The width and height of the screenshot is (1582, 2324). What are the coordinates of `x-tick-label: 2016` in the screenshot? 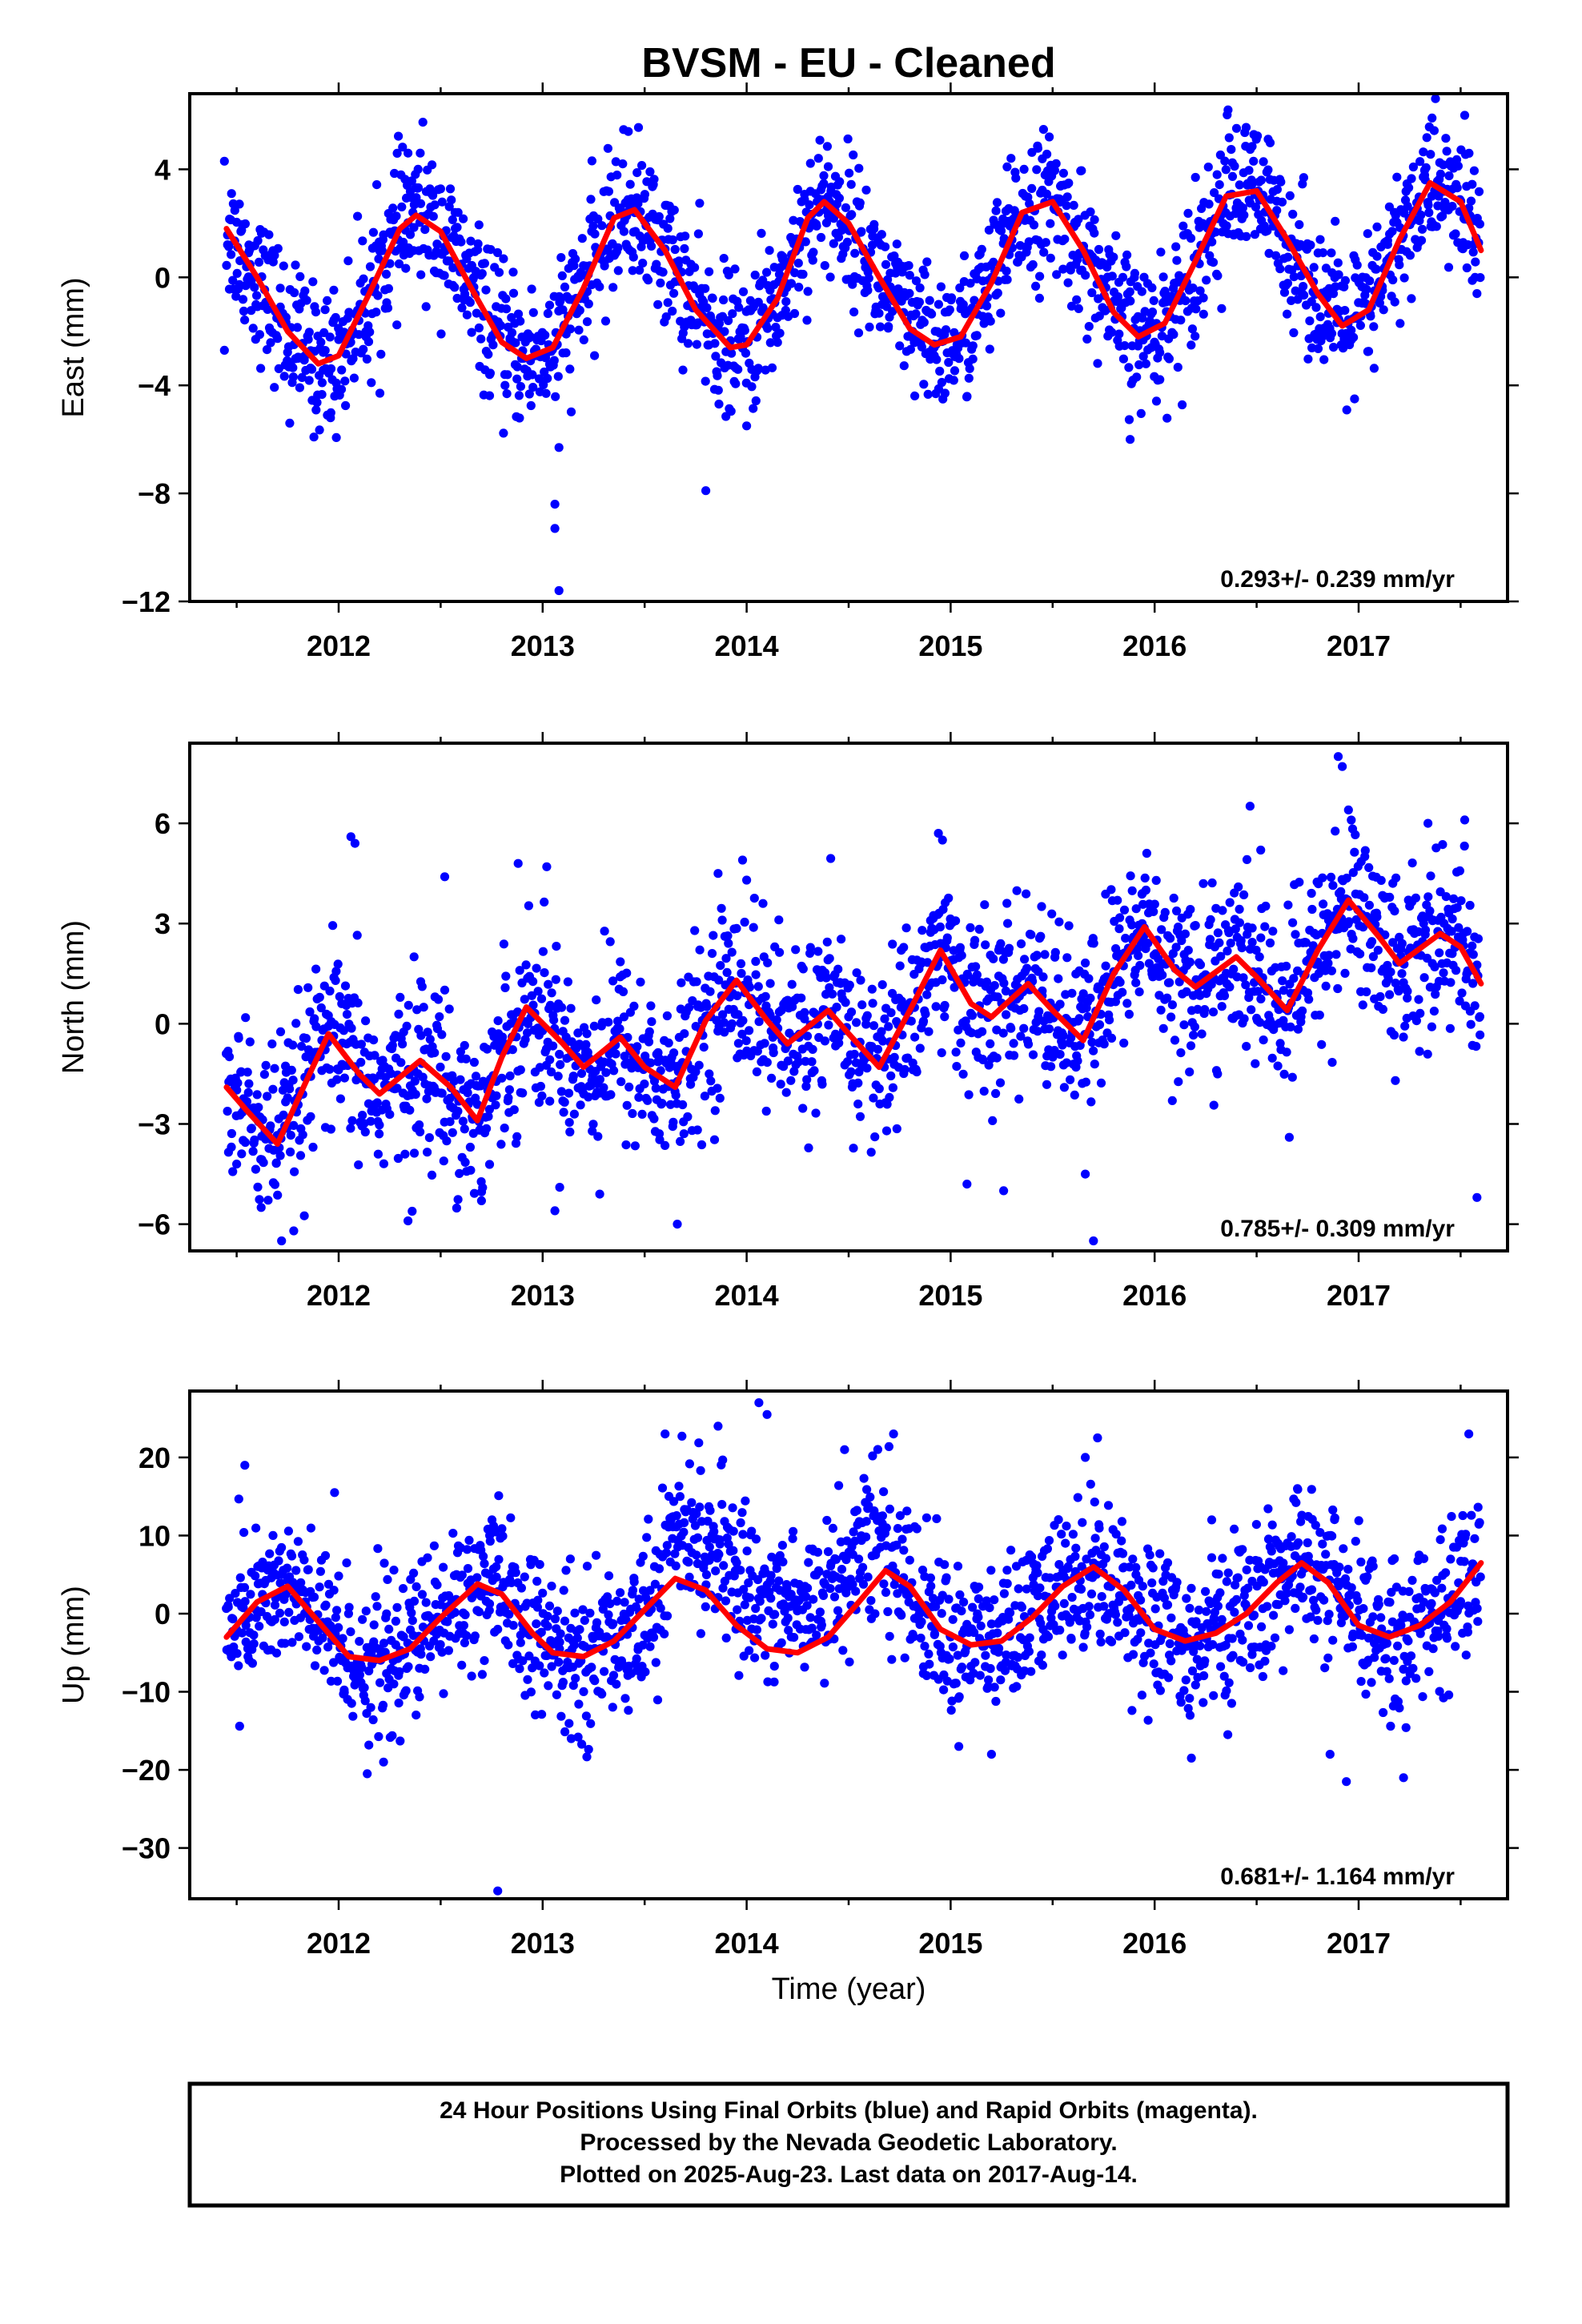 It's located at (1154, 645).